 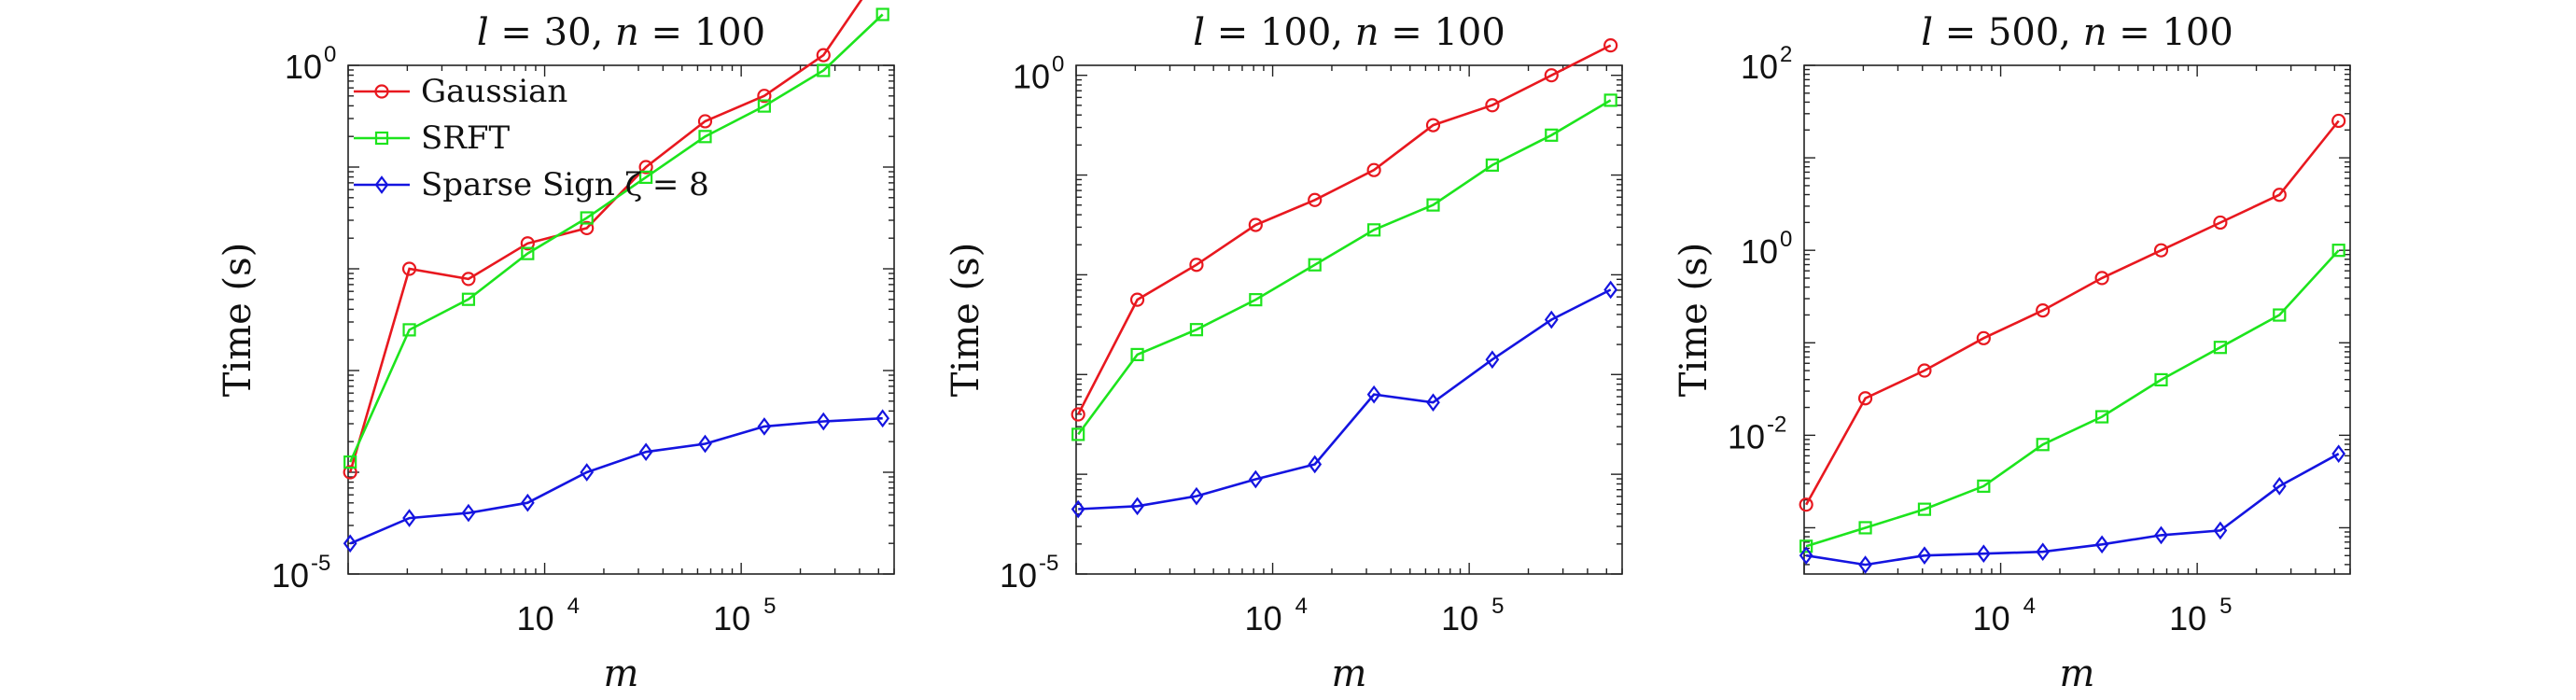 I want to click on series-square, so click(x=616, y=238).